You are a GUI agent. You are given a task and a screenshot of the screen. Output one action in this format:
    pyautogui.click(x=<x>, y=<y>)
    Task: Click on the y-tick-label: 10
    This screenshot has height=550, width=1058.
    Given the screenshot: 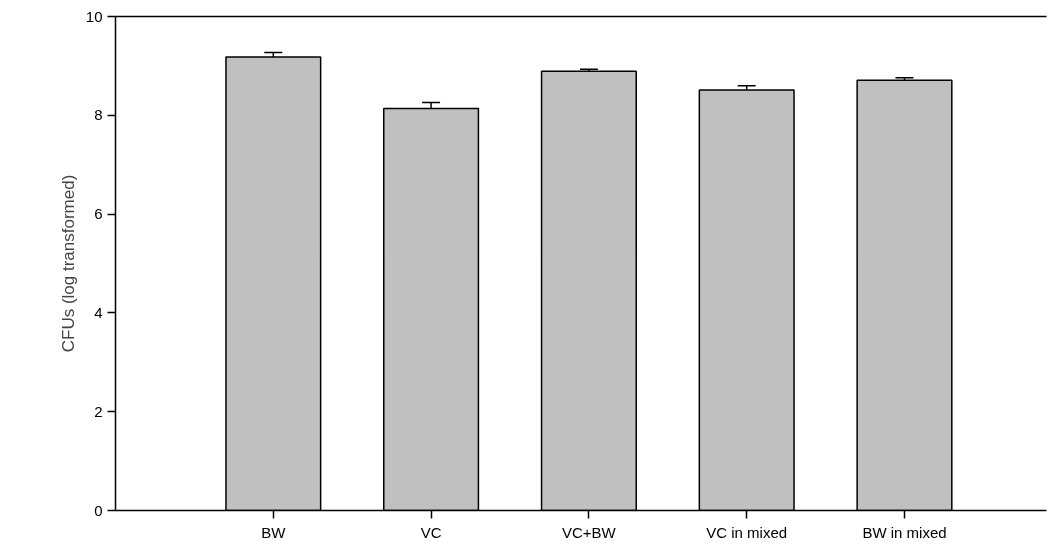 What is the action you would take?
    pyautogui.click(x=94, y=16)
    